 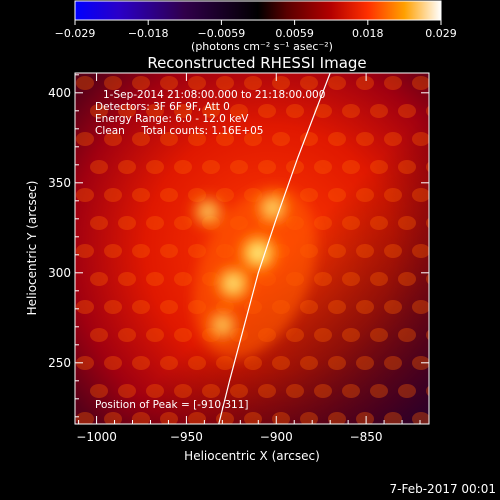 I want to click on x-tick-label: −900, so click(x=276, y=437).